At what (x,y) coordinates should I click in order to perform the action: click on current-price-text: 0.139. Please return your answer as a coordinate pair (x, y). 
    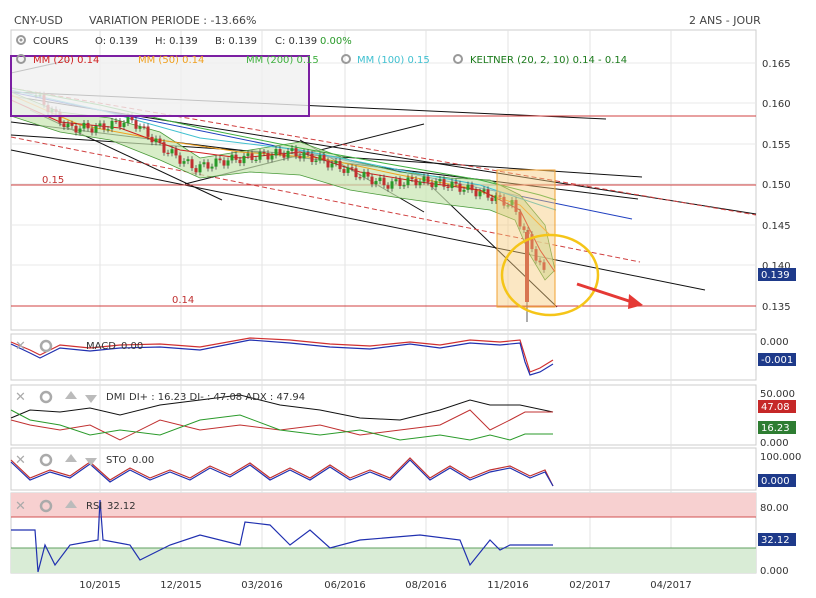
    Looking at the image, I should click on (775, 275).